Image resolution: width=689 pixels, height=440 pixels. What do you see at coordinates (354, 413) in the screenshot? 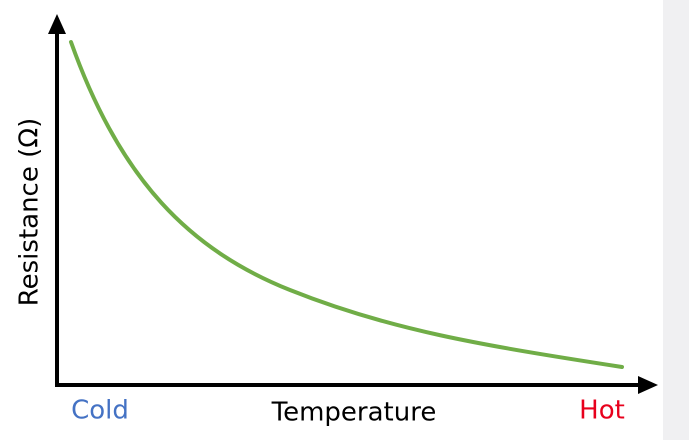
I see `x-axis-label: Temperature` at bounding box center [354, 413].